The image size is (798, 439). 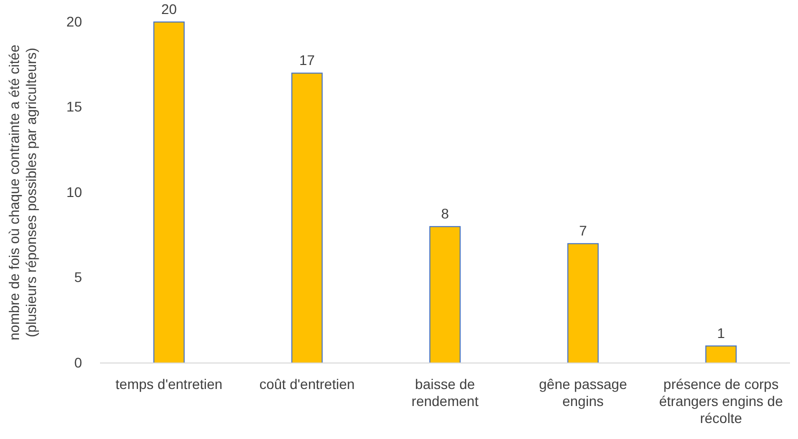 What do you see at coordinates (583, 230) in the screenshot?
I see `data-label: 7` at bounding box center [583, 230].